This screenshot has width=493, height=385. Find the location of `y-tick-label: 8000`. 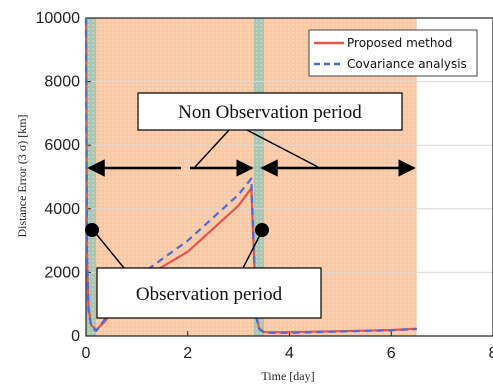

y-tick-label: 8000 is located at coordinates (62, 82).